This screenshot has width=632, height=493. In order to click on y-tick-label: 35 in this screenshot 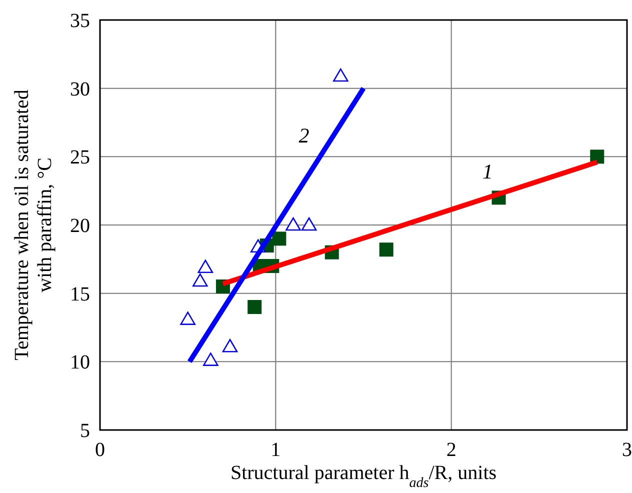, I will do `click(80, 21)`.